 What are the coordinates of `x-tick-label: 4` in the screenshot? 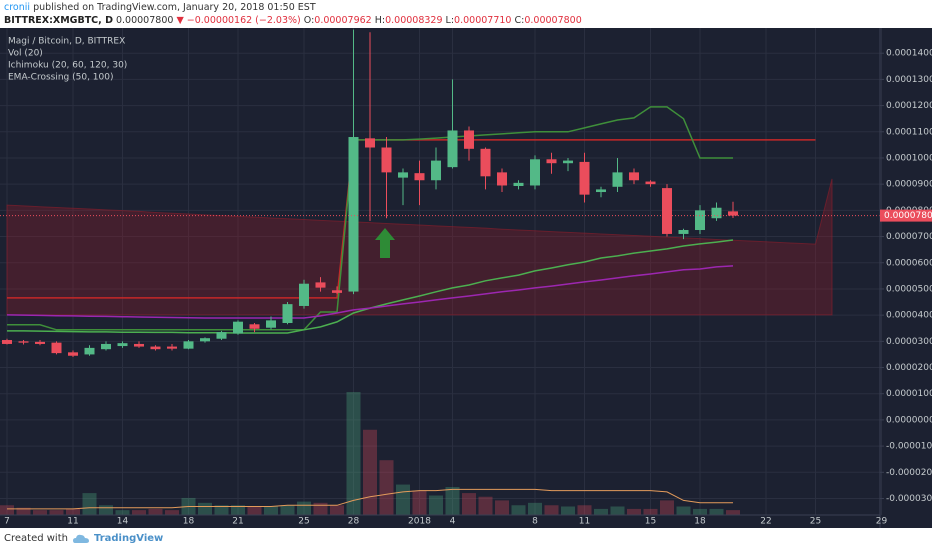 It's located at (453, 522).